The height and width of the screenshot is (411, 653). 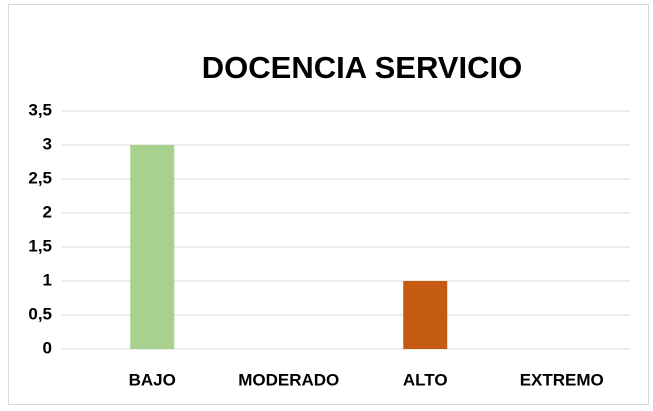 I want to click on y-tick-label: 0, so click(x=47, y=347).